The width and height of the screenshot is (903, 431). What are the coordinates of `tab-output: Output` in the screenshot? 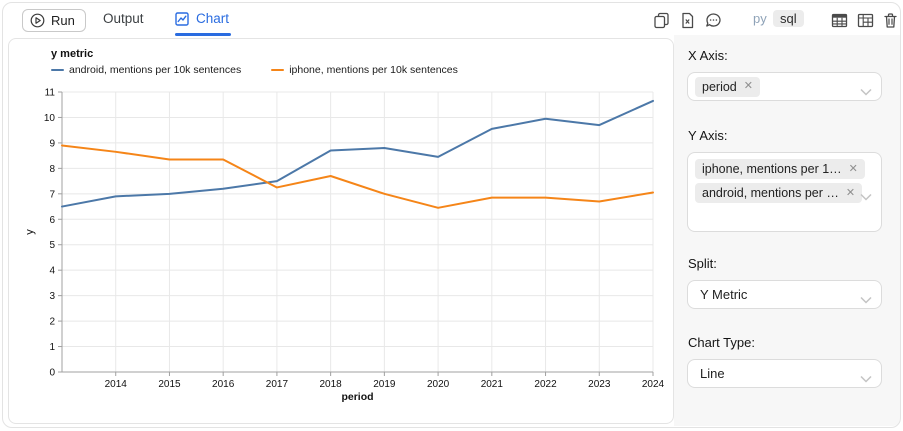 It's located at (123, 18).